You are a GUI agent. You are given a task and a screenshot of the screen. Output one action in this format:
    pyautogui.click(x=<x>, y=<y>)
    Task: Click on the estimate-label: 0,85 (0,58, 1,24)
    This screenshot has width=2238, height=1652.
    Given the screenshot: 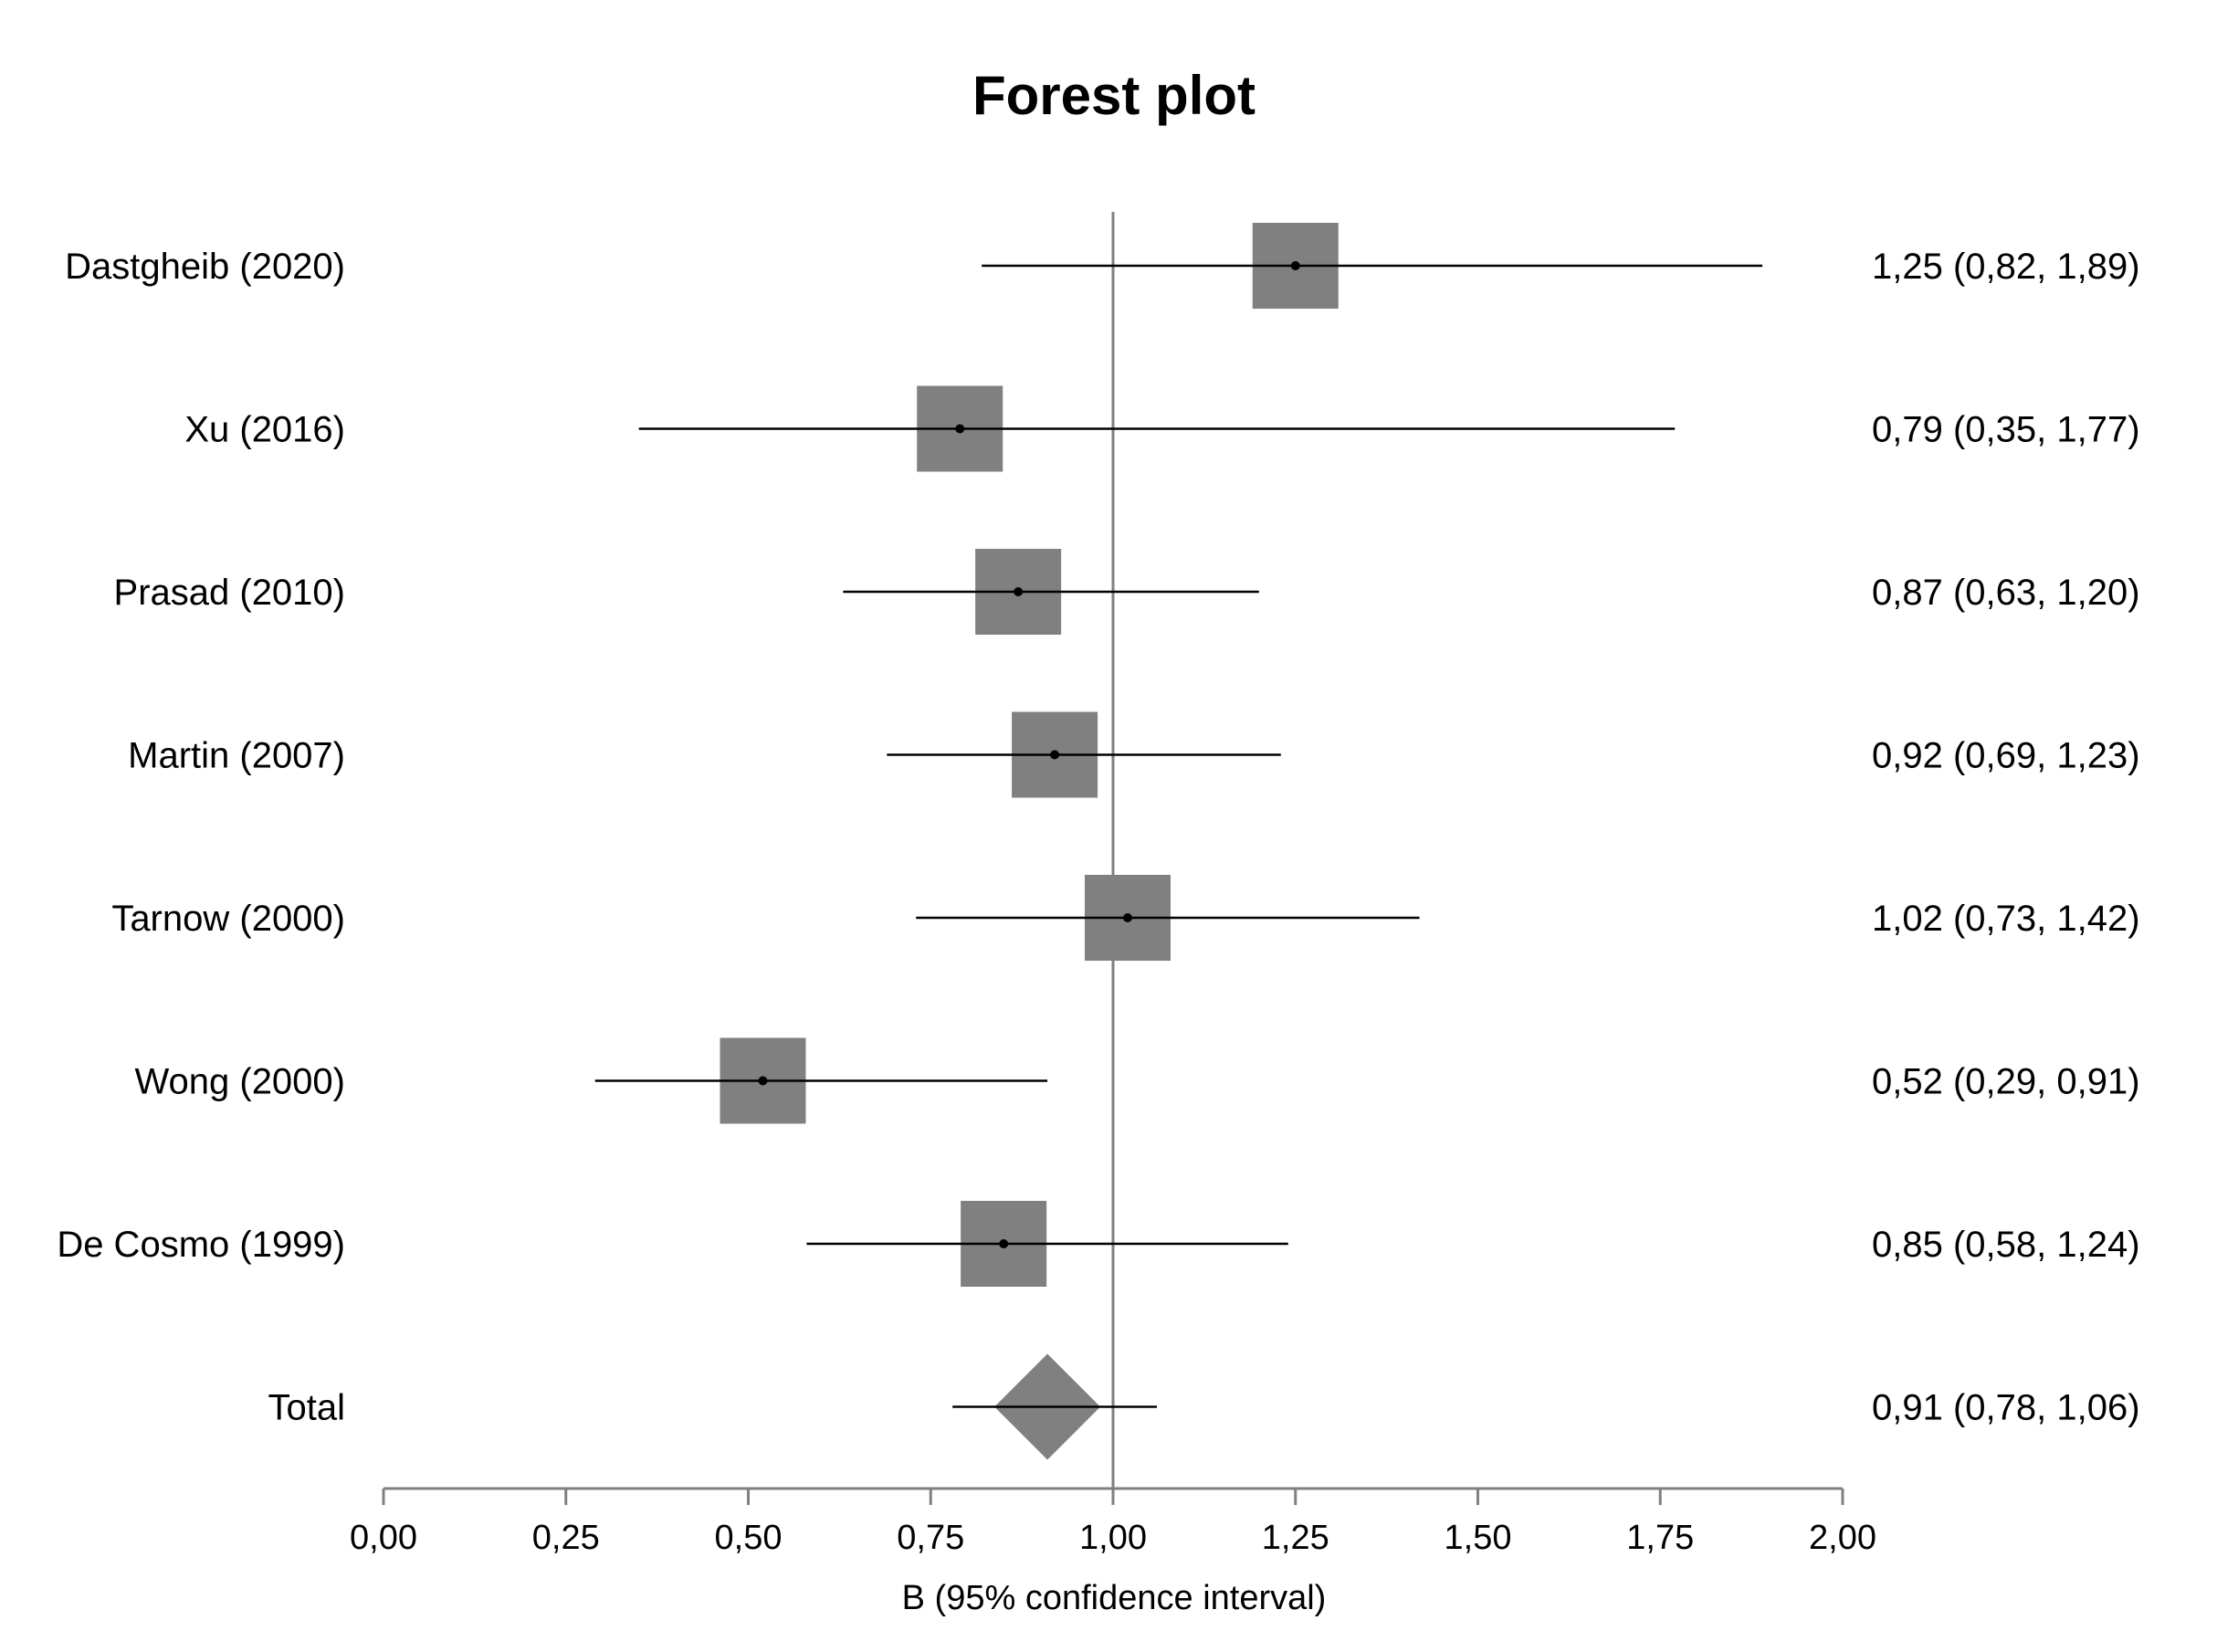 What is the action you would take?
    pyautogui.click(x=2006, y=1245)
    